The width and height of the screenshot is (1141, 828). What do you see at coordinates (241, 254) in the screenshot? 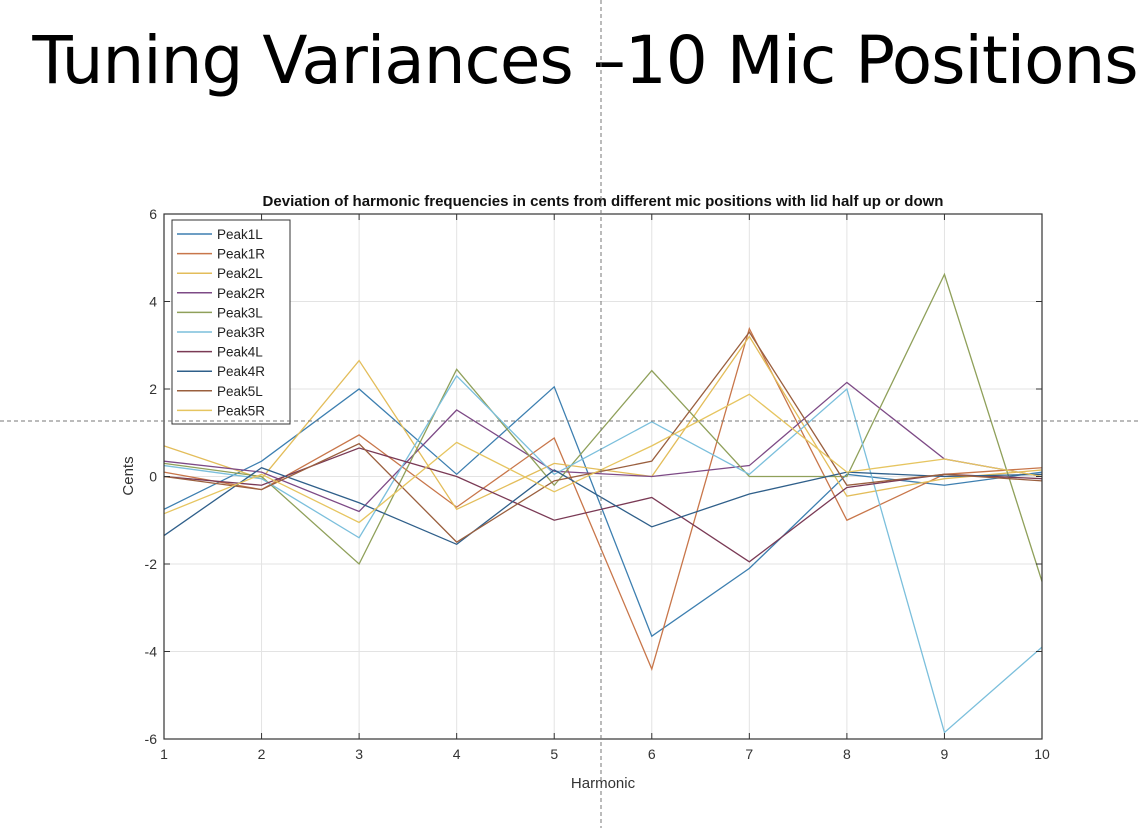
I see `legend-entry: Peak1R` at bounding box center [241, 254].